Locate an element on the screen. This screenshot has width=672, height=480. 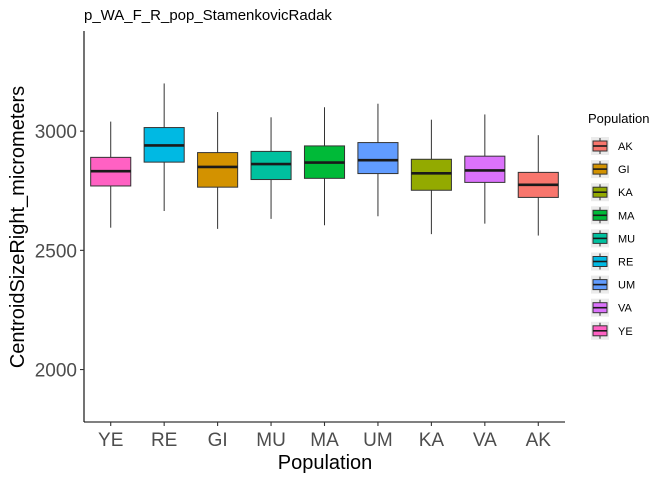
legend-label-MA: MA is located at coordinates (626, 216).